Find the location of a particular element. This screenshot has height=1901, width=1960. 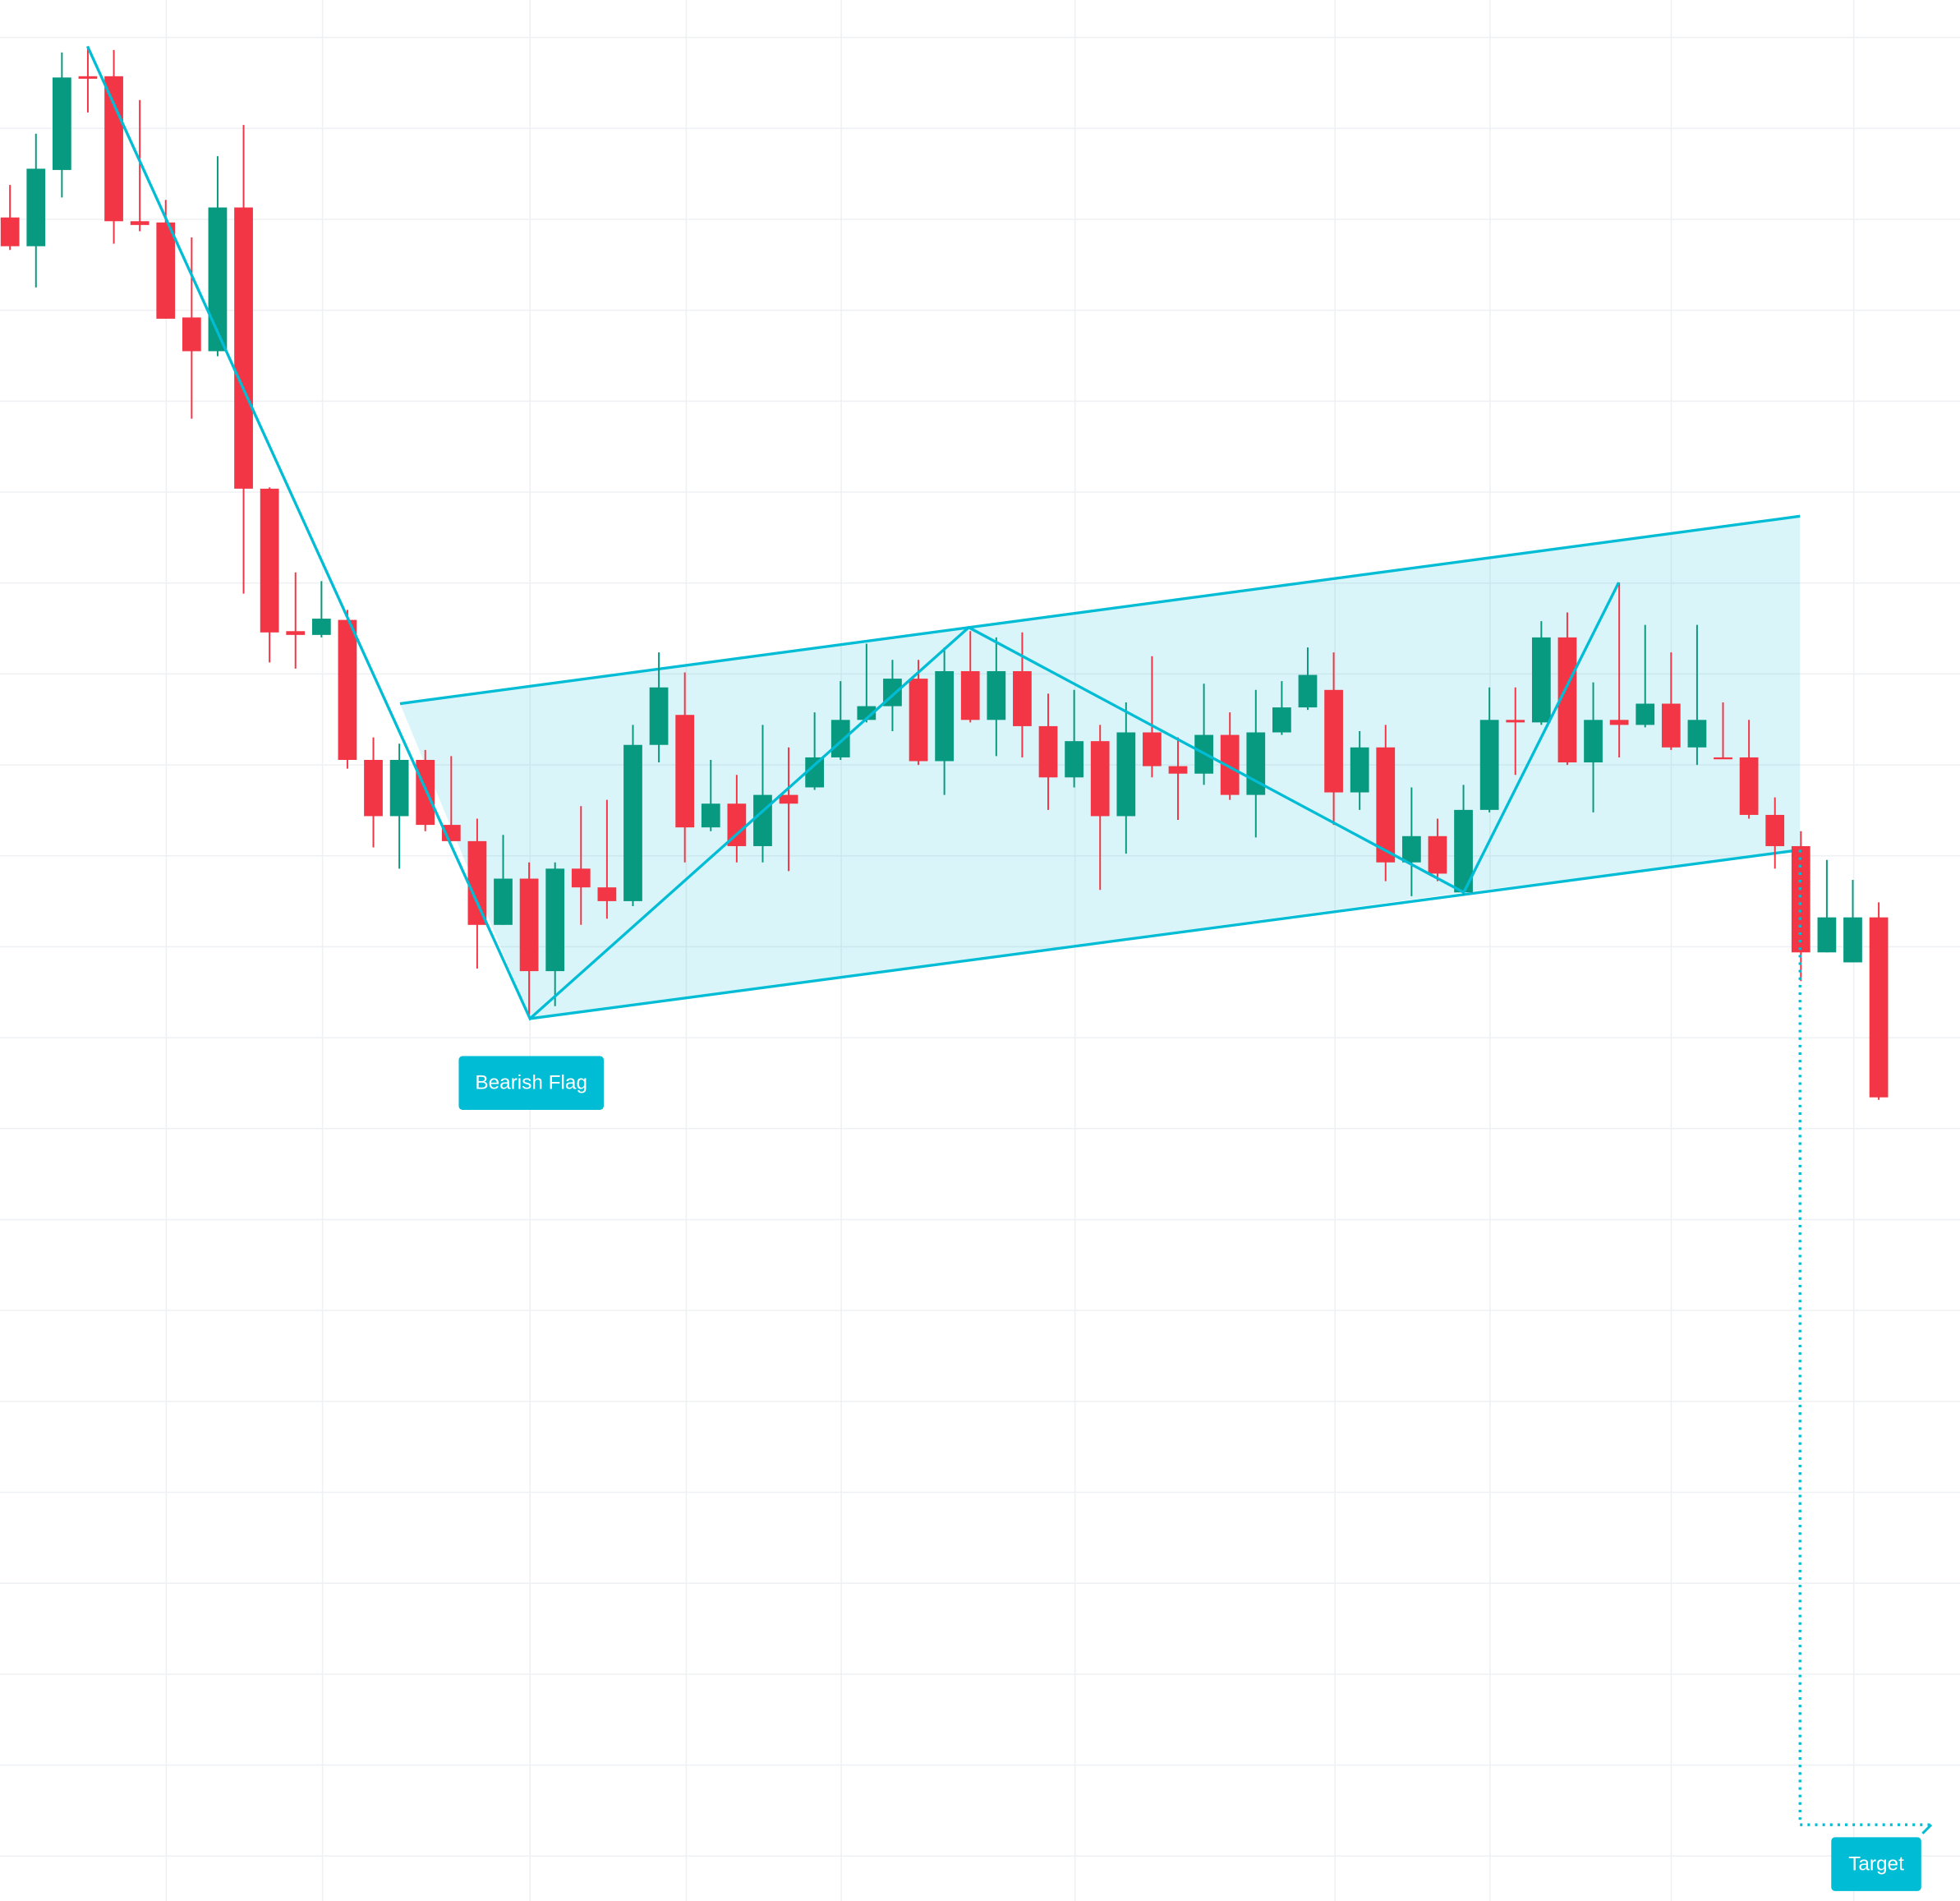

flag-lower-line is located at coordinates (1165, 934).